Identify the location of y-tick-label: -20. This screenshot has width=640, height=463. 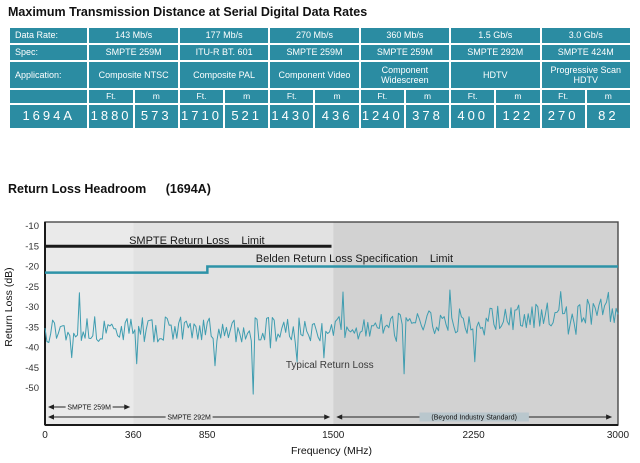
(32, 267).